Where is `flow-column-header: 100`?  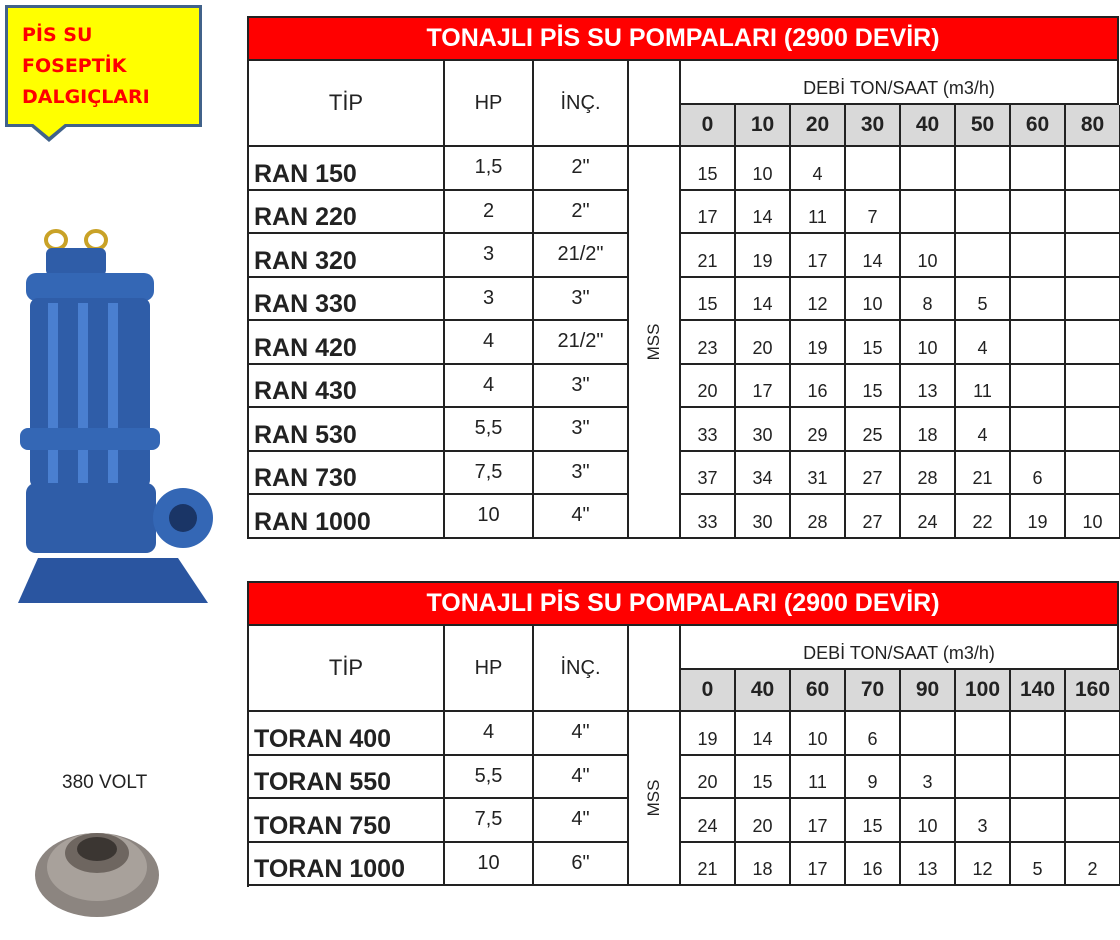
flow-column-header: 100 is located at coordinates (983, 691).